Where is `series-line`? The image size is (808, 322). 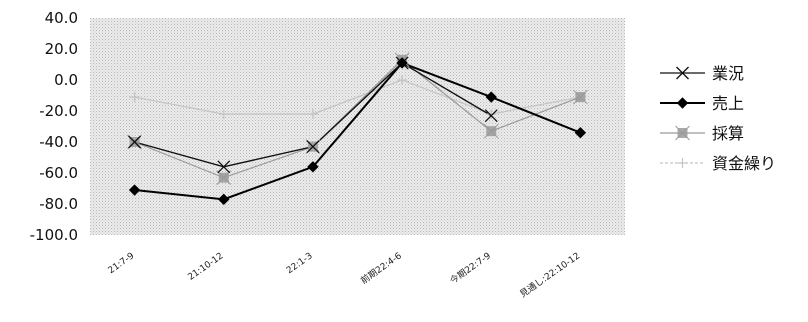
series-line is located at coordinates (357, 97).